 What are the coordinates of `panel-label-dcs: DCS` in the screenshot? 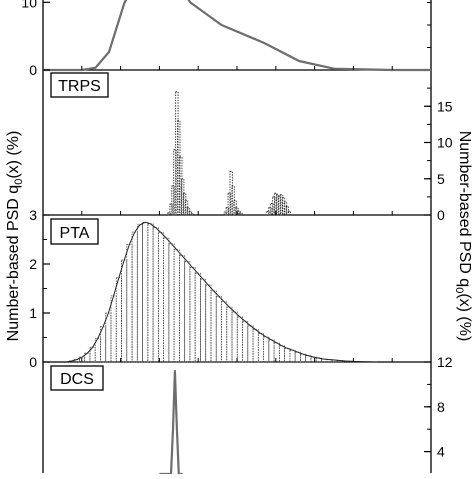 It's located at (77, 379).